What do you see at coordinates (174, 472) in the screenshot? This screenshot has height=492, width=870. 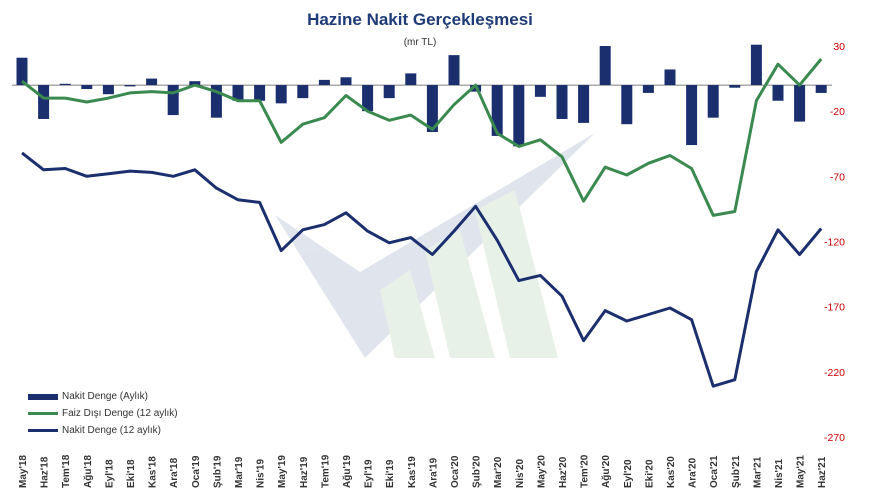 I see `x-tick-label: Ara'18` at bounding box center [174, 472].